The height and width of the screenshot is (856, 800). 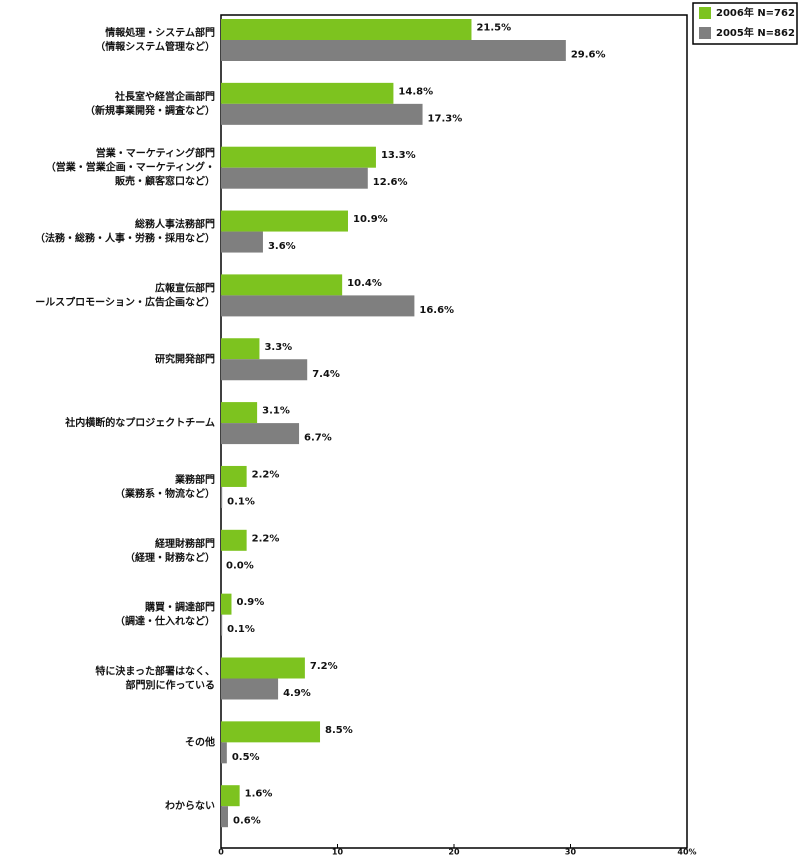 I want to click on y-tick-label: その他, so click(x=200, y=741).